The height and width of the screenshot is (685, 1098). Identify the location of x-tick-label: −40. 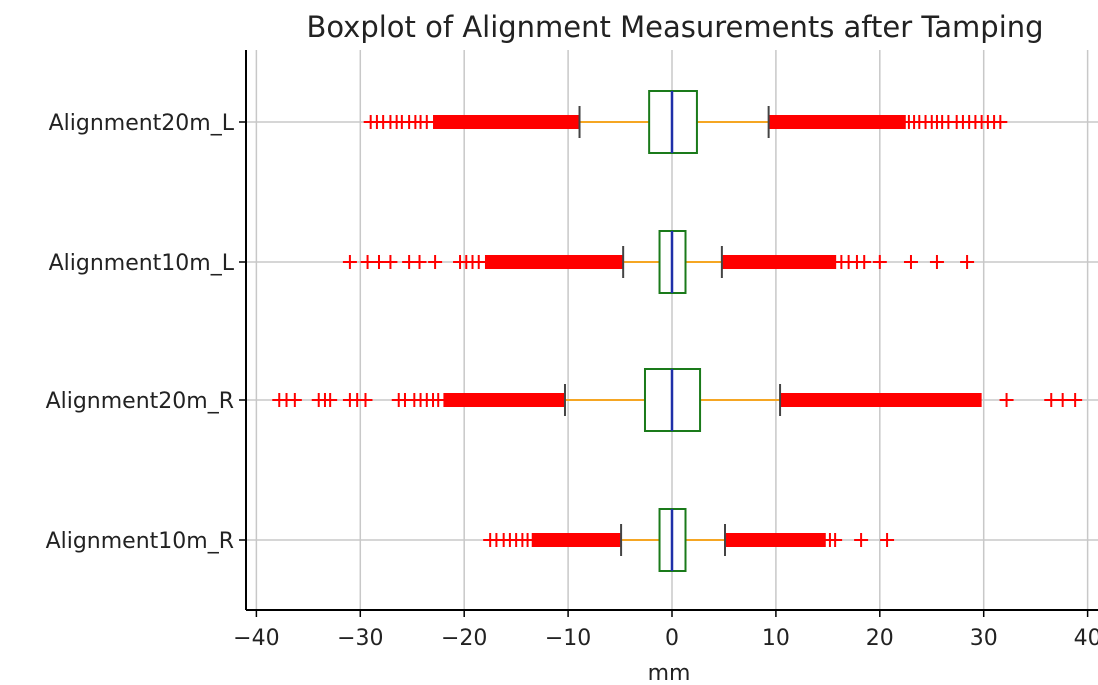
(256, 638).